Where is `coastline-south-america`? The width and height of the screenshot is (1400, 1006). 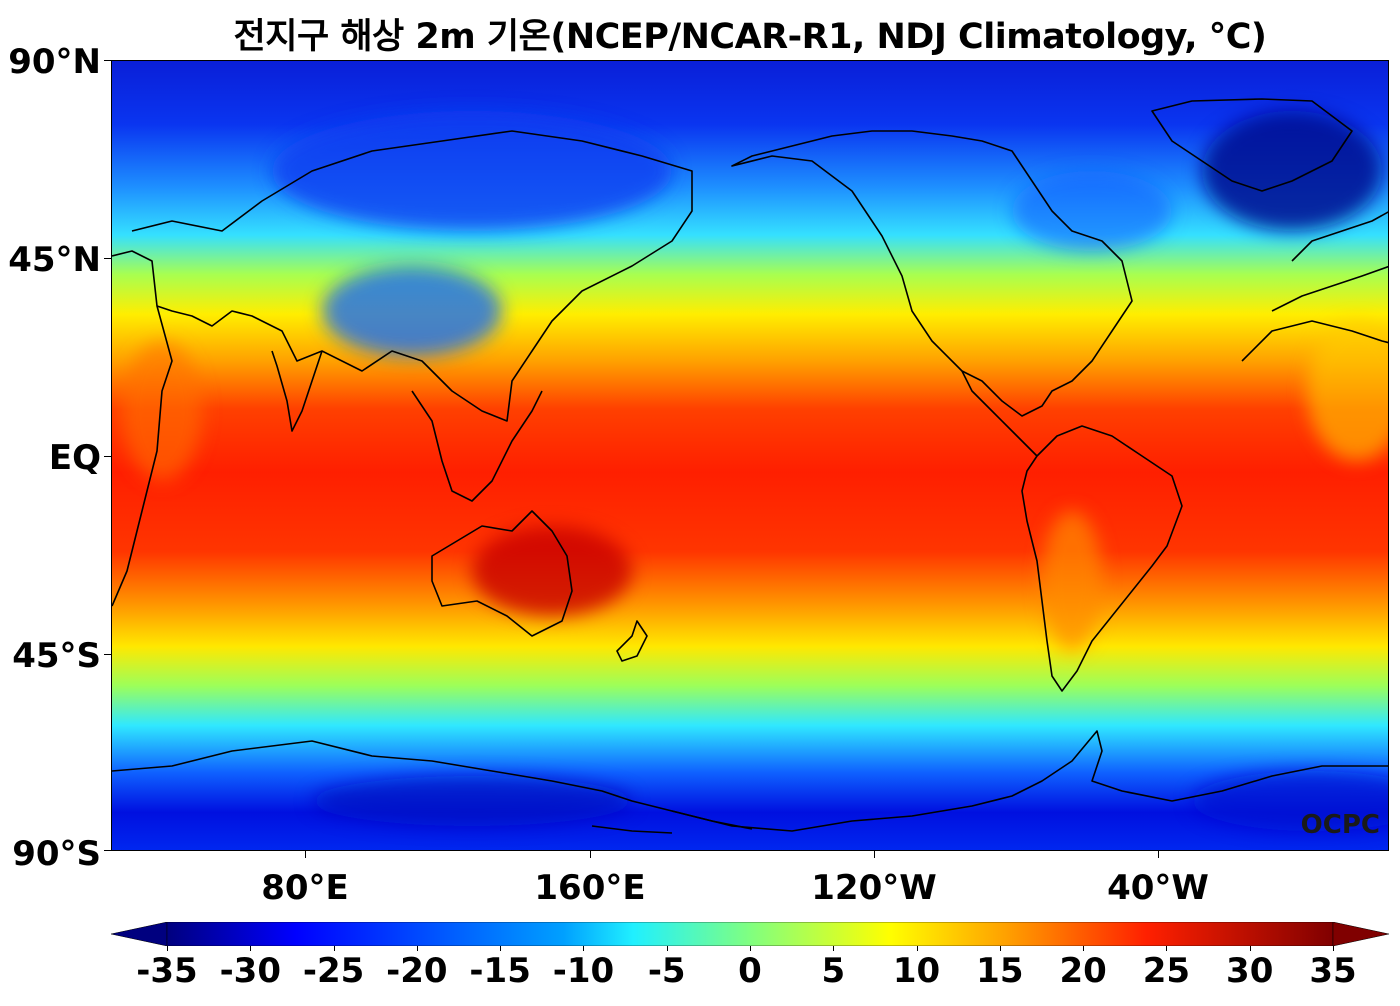
coastline-south-america is located at coordinates (1102, 558).